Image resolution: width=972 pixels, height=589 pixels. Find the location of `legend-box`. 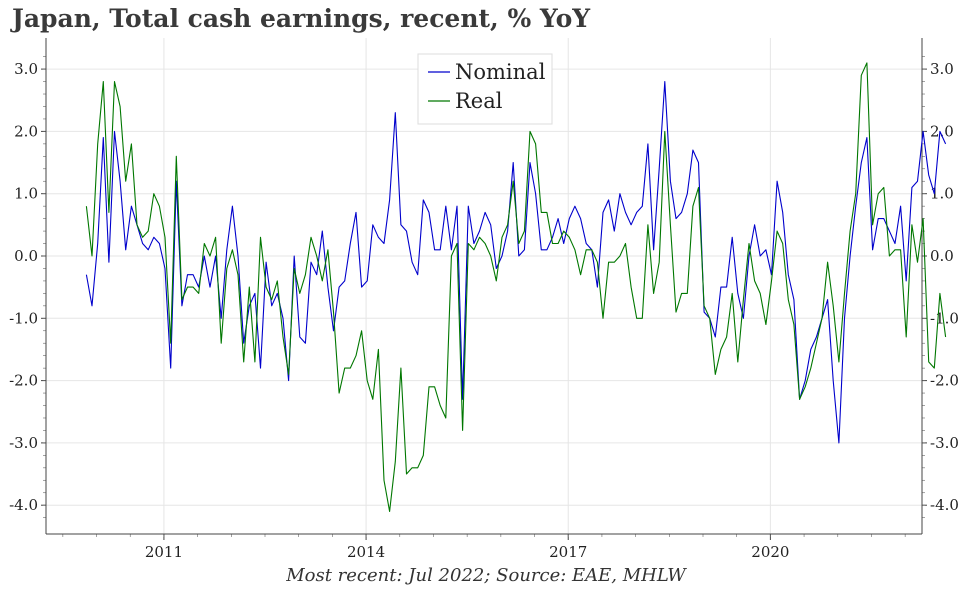

legend-box is located at coordinates (485, 89).